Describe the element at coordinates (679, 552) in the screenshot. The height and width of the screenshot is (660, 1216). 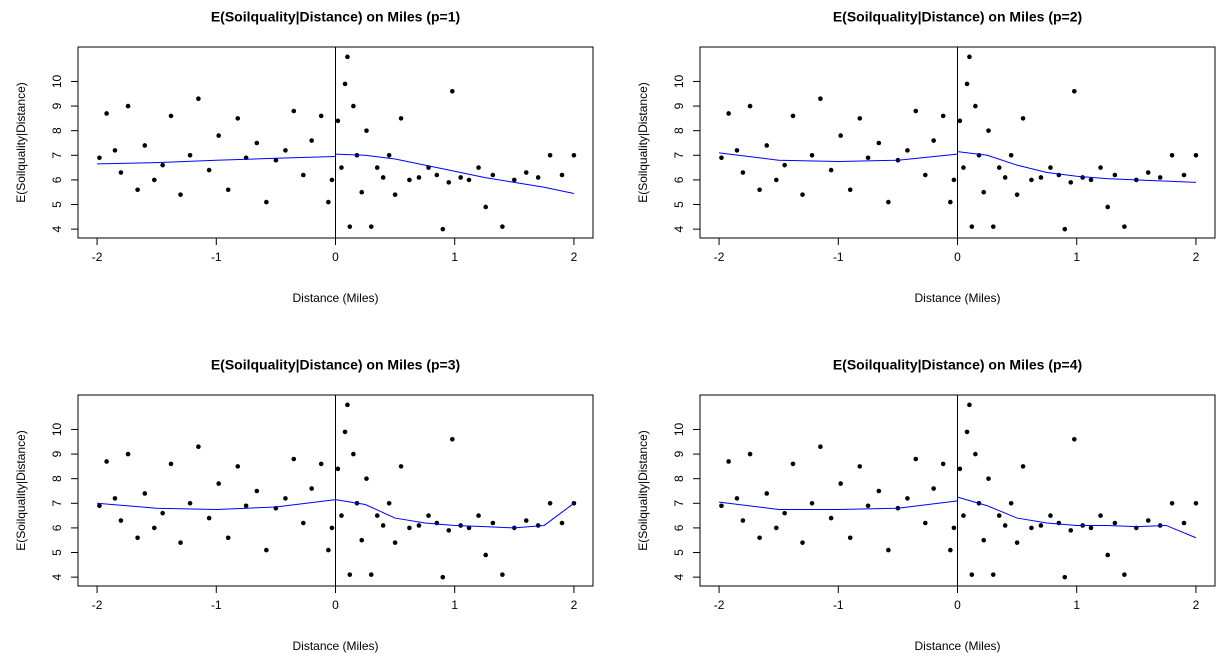
I see `y-tick-label: 5` at that location.